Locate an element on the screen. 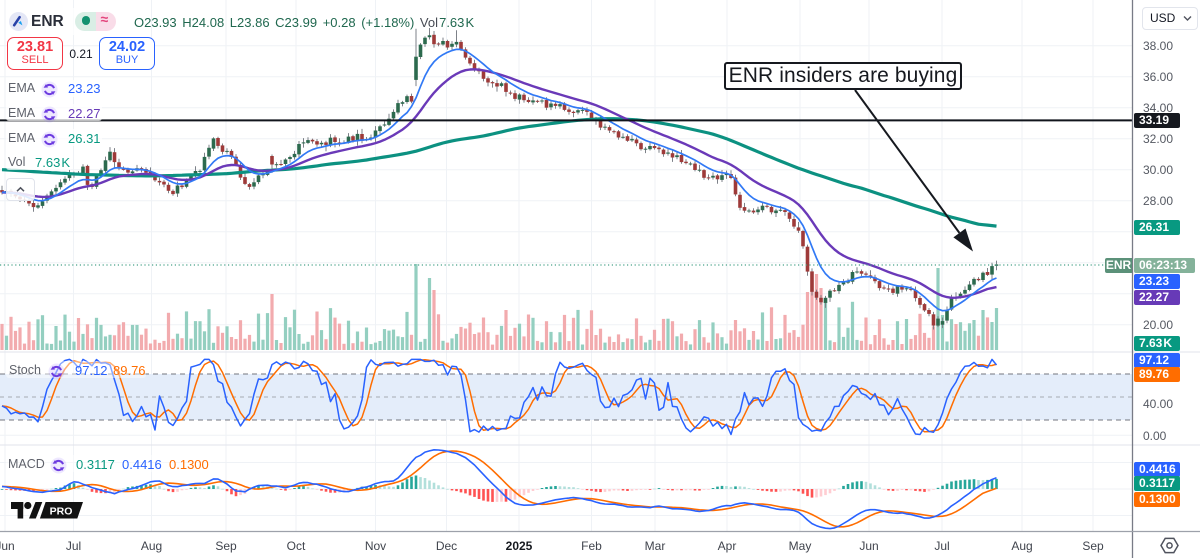 Image resolution: width=1200 pixels, height=558 pixels. svg-text: PRO is located at coordinates (61, 512).